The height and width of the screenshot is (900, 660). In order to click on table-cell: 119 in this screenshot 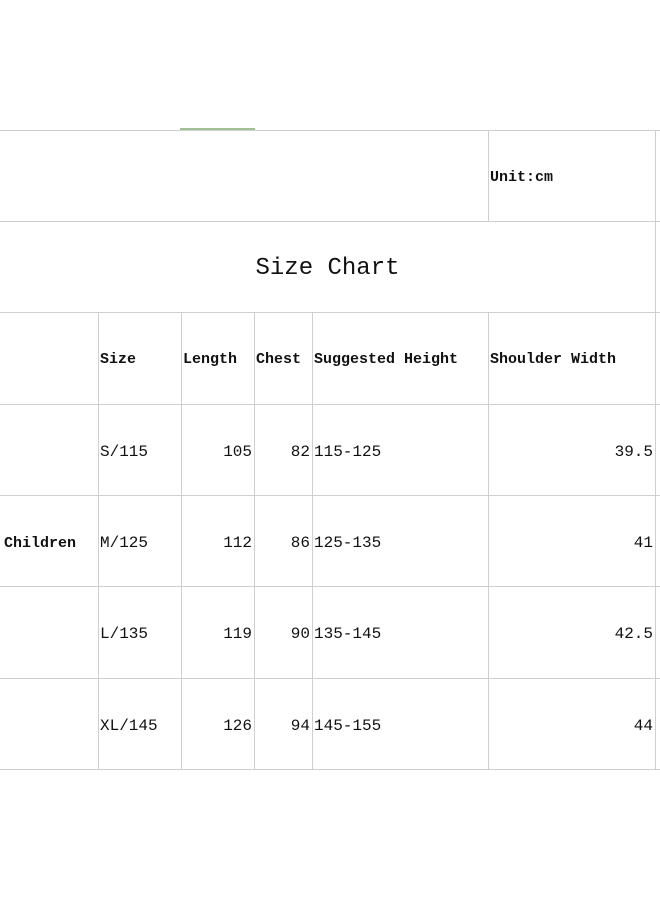, I will do `click(237, 634)`.